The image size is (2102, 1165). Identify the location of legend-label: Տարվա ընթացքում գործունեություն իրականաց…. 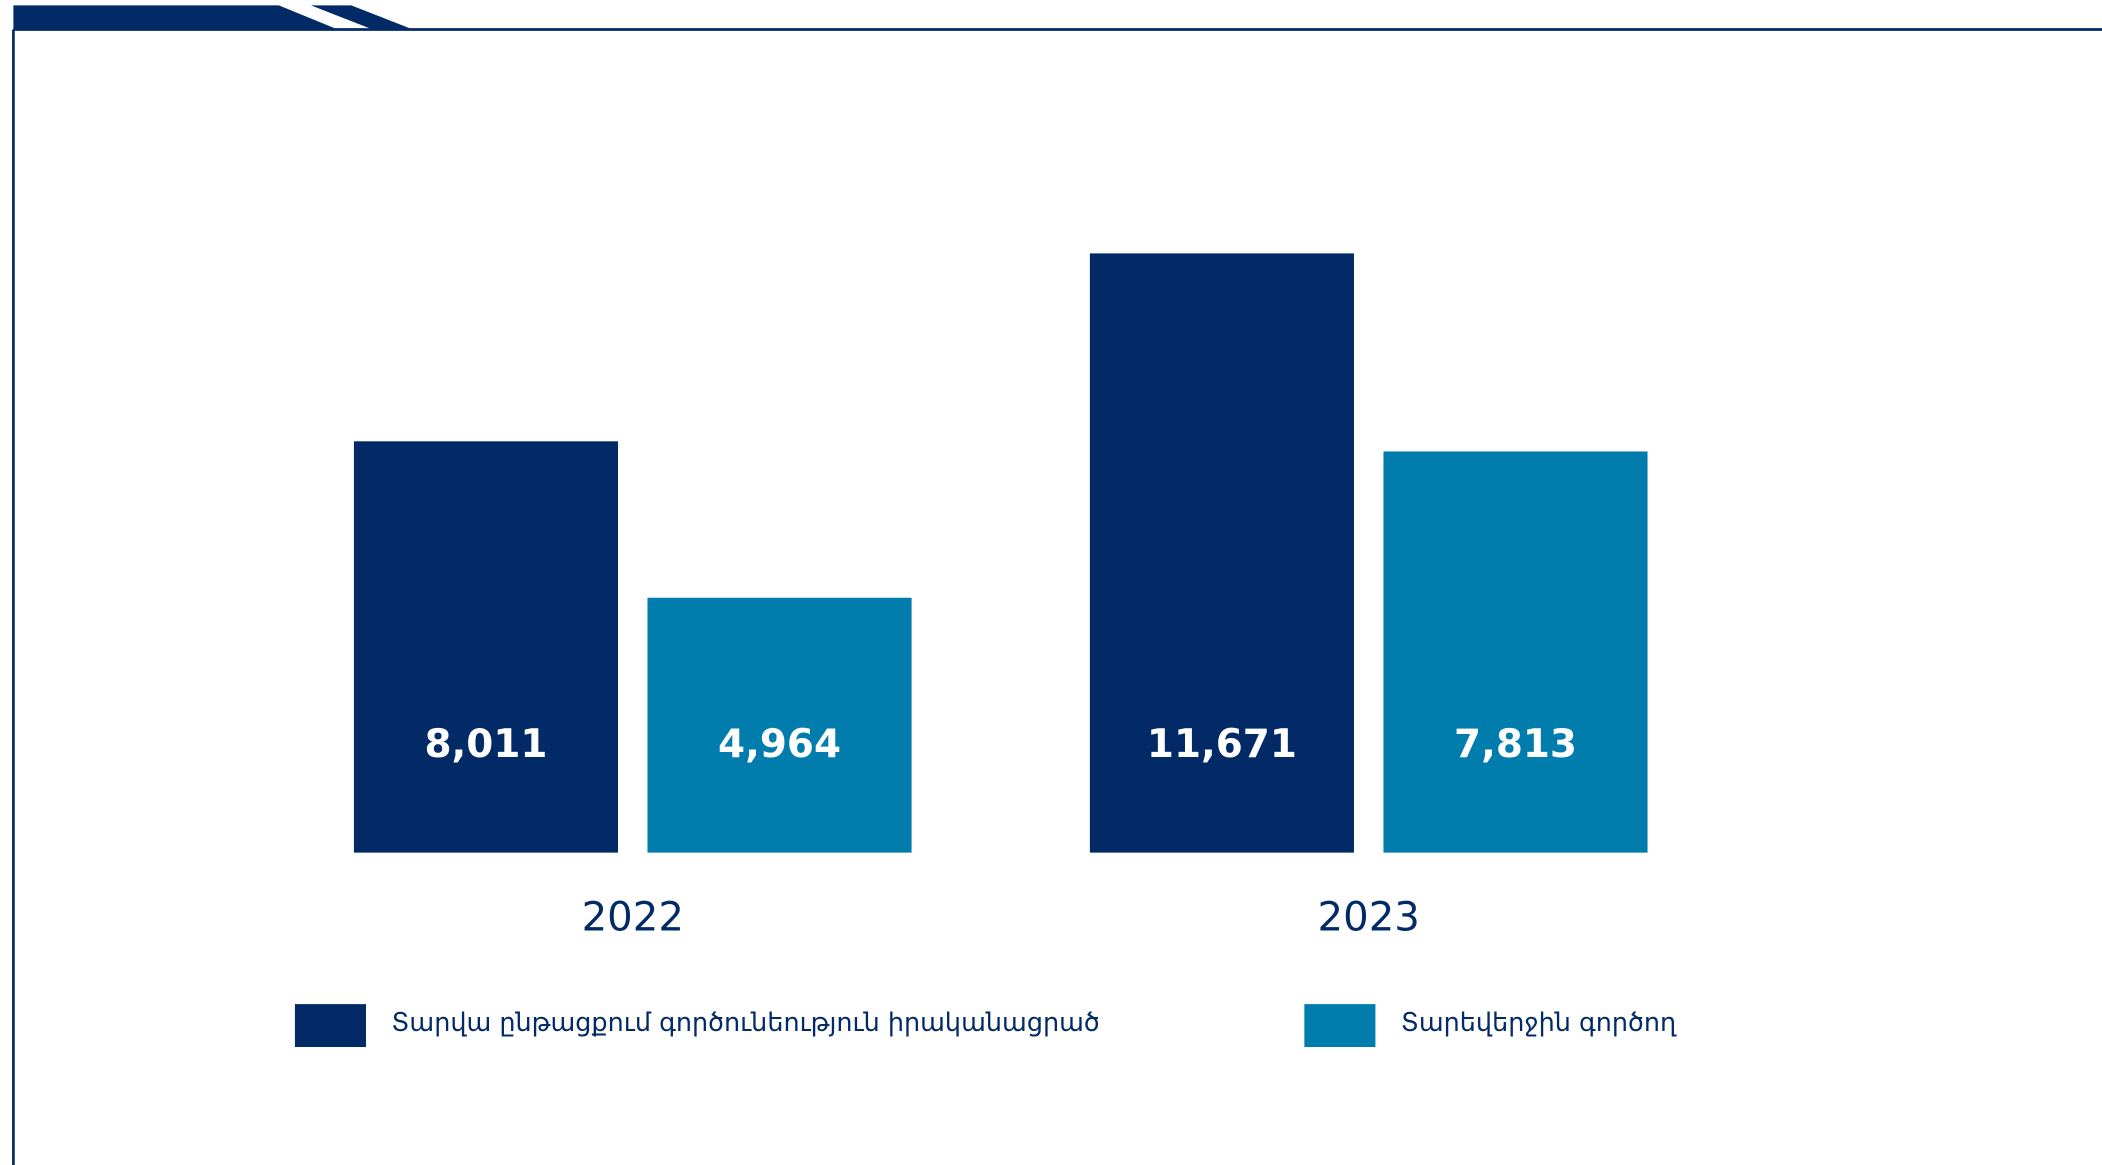
(745, 1023).